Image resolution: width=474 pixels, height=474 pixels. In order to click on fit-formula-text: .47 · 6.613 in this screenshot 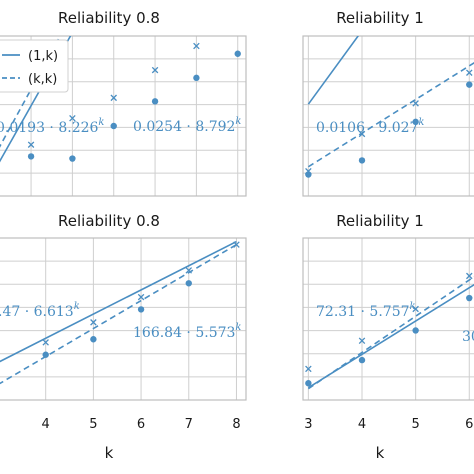, I will do `click(37, 312)`.